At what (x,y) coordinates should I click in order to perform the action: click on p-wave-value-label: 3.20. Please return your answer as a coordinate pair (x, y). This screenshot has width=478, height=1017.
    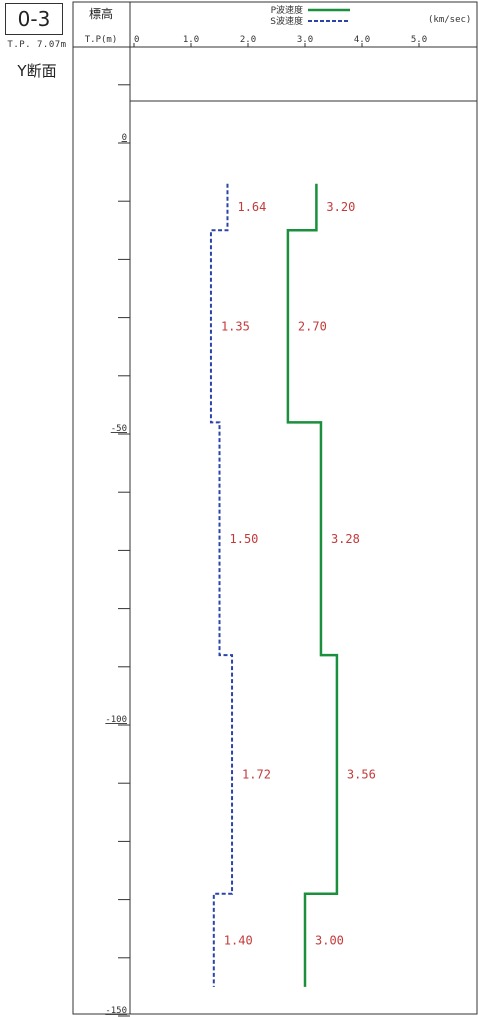
    Looking at the image, I should click on (340, 207).